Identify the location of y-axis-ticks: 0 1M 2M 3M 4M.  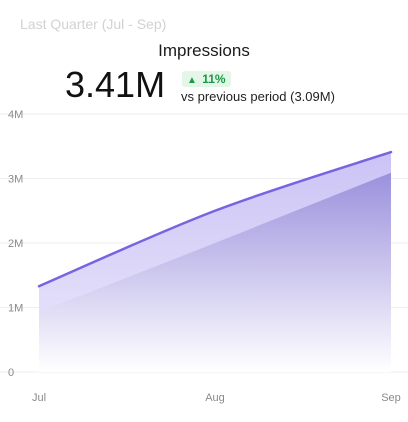
(15, 244).